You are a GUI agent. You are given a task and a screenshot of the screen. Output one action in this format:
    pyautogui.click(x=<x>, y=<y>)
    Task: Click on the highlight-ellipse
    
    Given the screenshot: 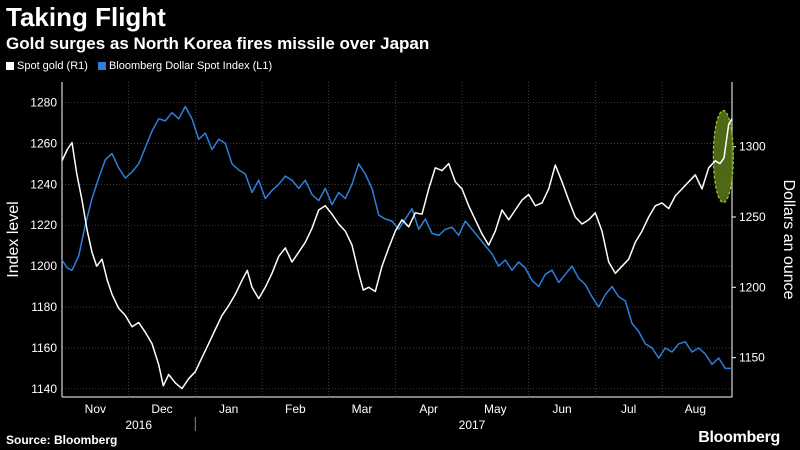 What is the action you would take?
    pyautogui.click(x=723, y=156)
    